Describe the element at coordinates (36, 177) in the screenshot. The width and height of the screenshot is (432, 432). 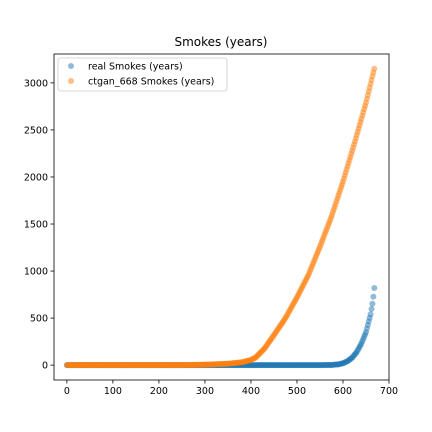
I see `y-tick-label: 2000` at that location.